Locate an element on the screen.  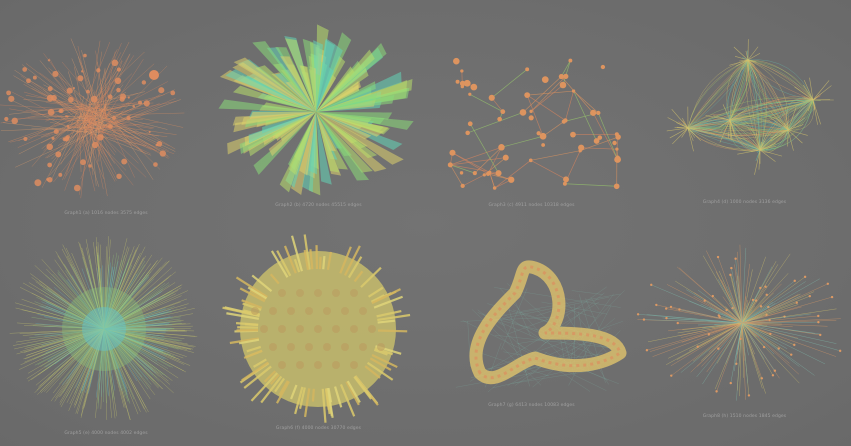
graph-tile-7: Graph7 (g) 6413 nodes 10083 edges is located at coordinates (531, 334).